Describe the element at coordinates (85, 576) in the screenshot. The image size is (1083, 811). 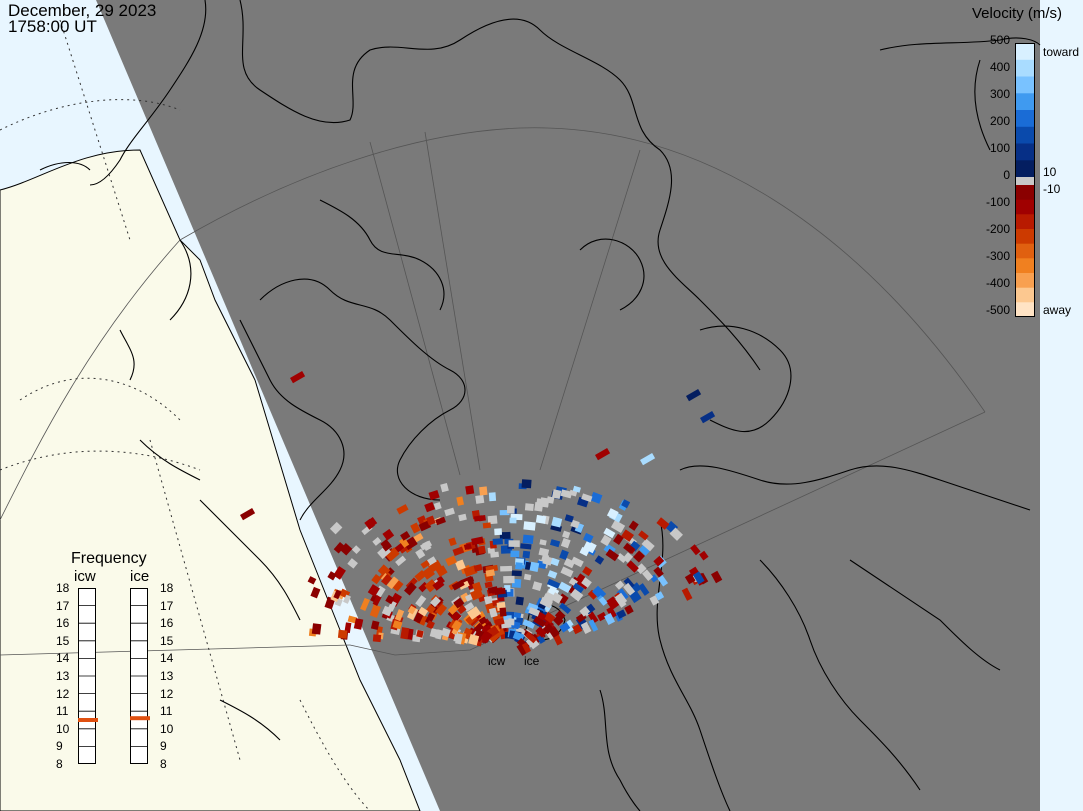
I see `frequency-radar-icw: icw` at that location.